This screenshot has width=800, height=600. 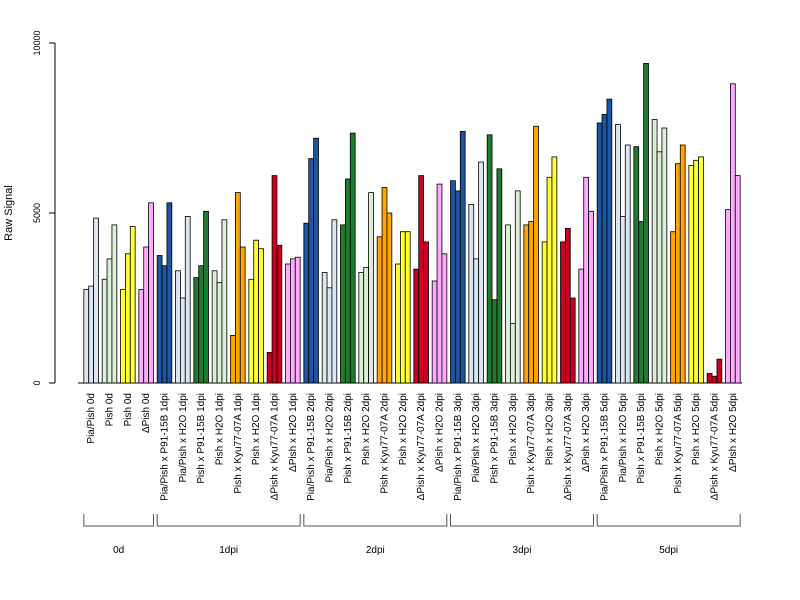 I want to click on x-tick-label: Pish x P91-15B 2dpi, so click(x=348, y=438).